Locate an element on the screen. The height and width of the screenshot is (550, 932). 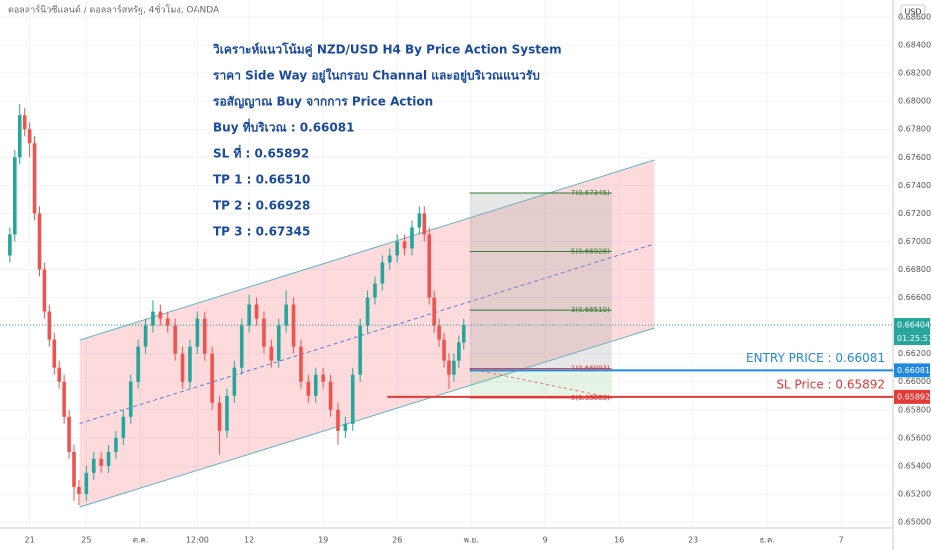
price-tag-label: 0.65892 is located at coordinates (913, 396).